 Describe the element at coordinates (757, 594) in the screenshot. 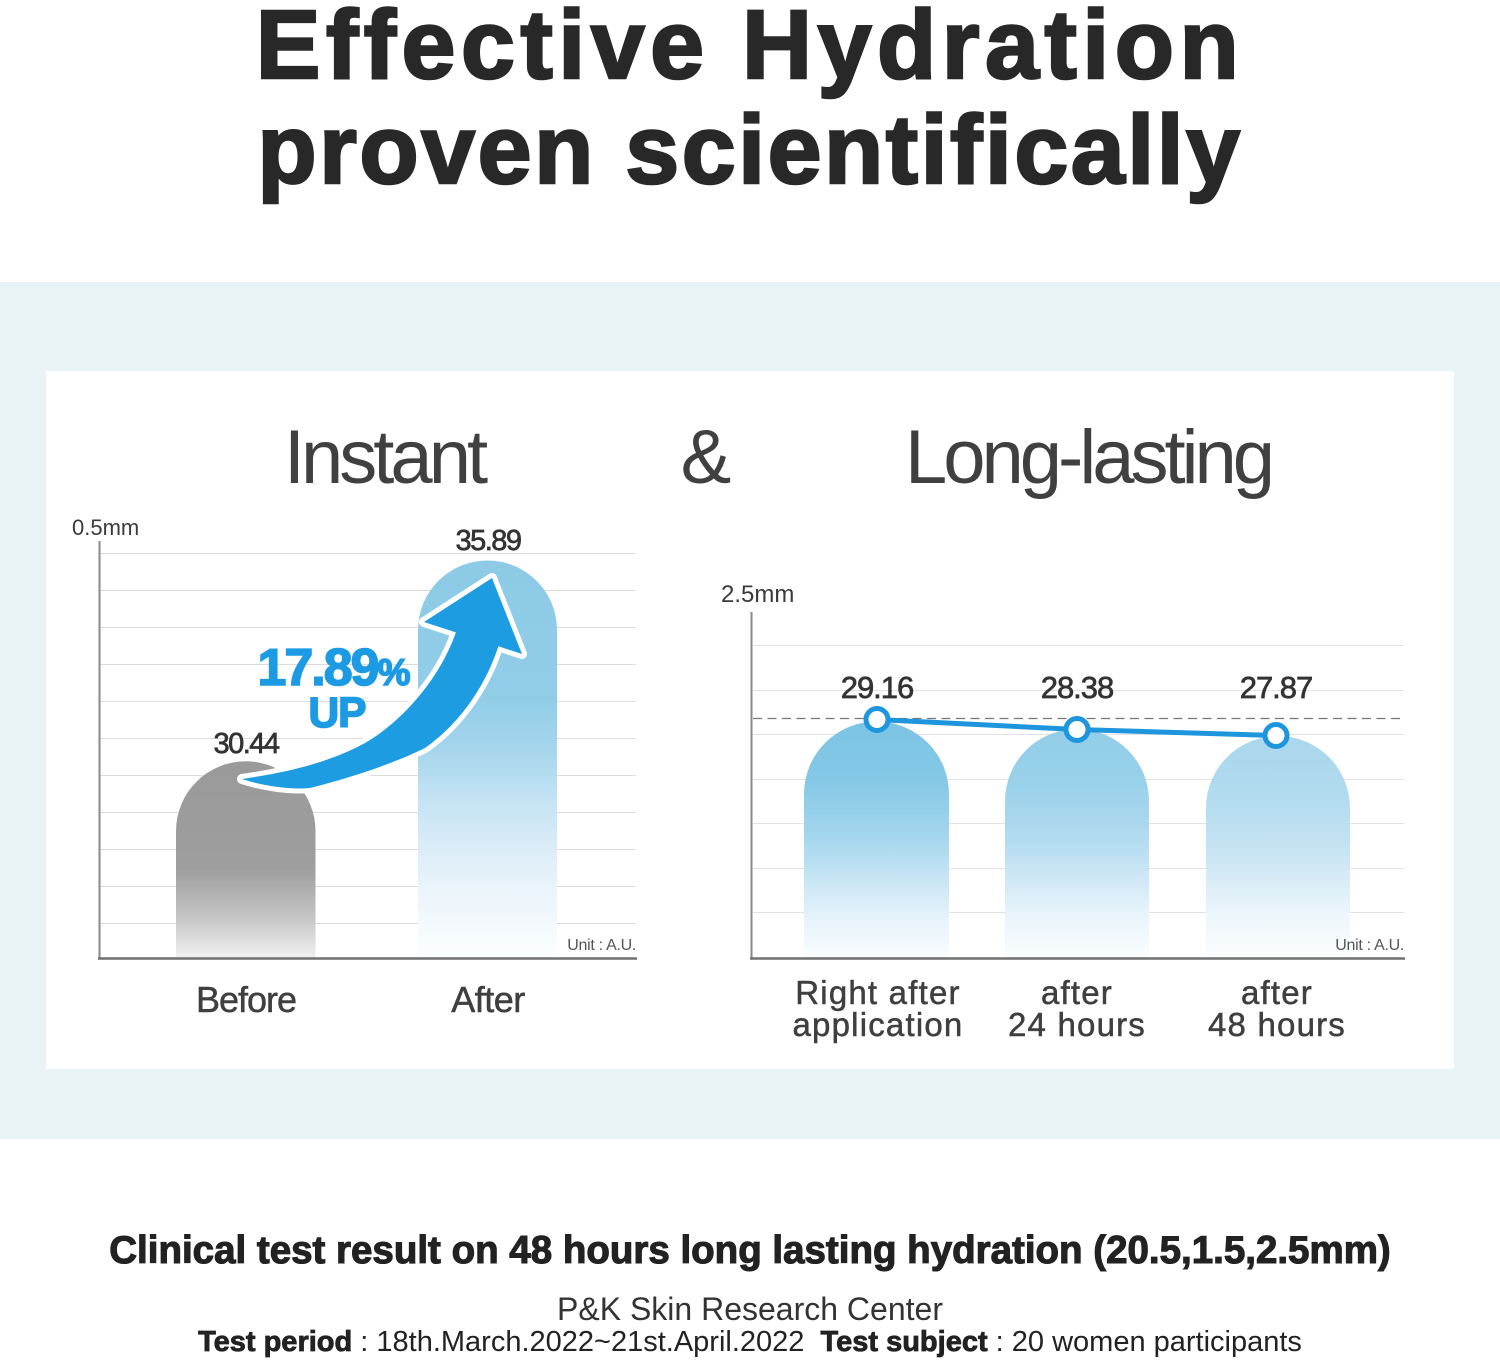

I see `svg-text: 2.5mm` at that location.